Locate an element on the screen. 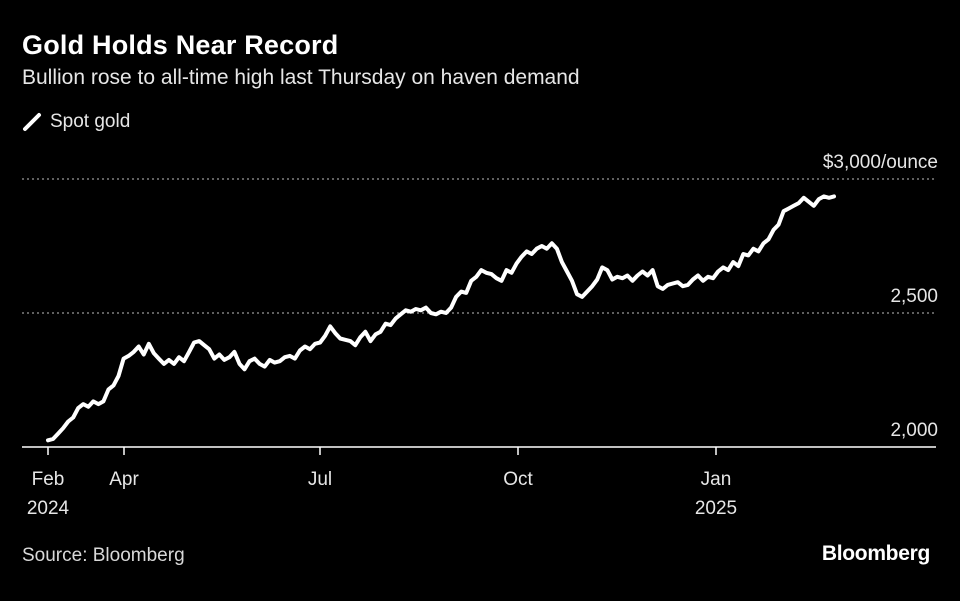 The image size is (960, 601). y-tick-label: 2,000 is located at coordinates (914, 430).